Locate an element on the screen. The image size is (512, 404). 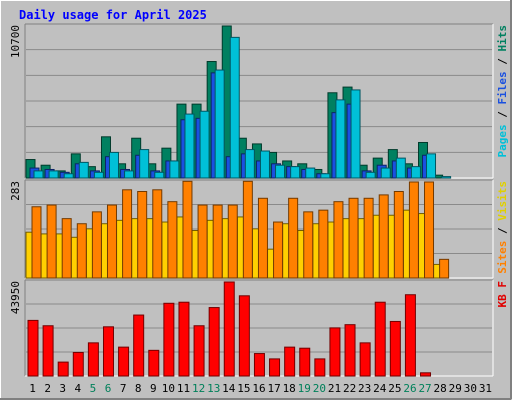
x-tick-label: 12 is located at coordinates (198, 388).